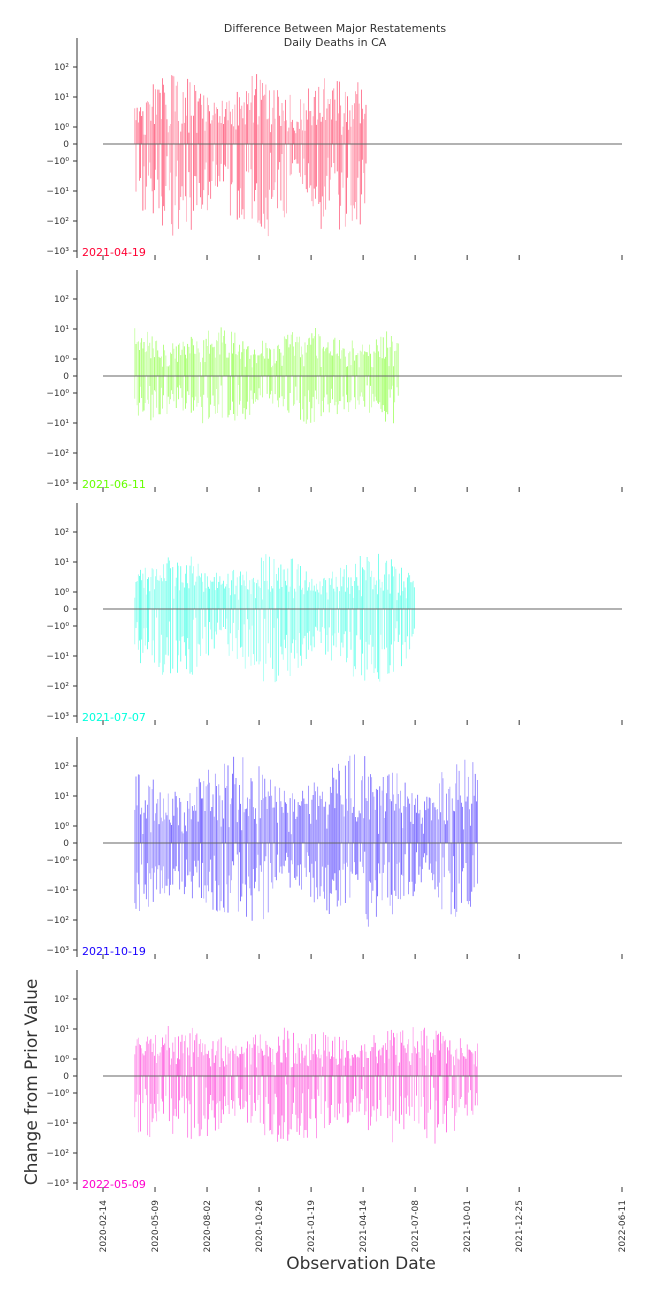 Image resolution: width=670 pixels, height=1295 pixels. I want to click on x-tick-label: 2021-07-08, so click(416, 1226).